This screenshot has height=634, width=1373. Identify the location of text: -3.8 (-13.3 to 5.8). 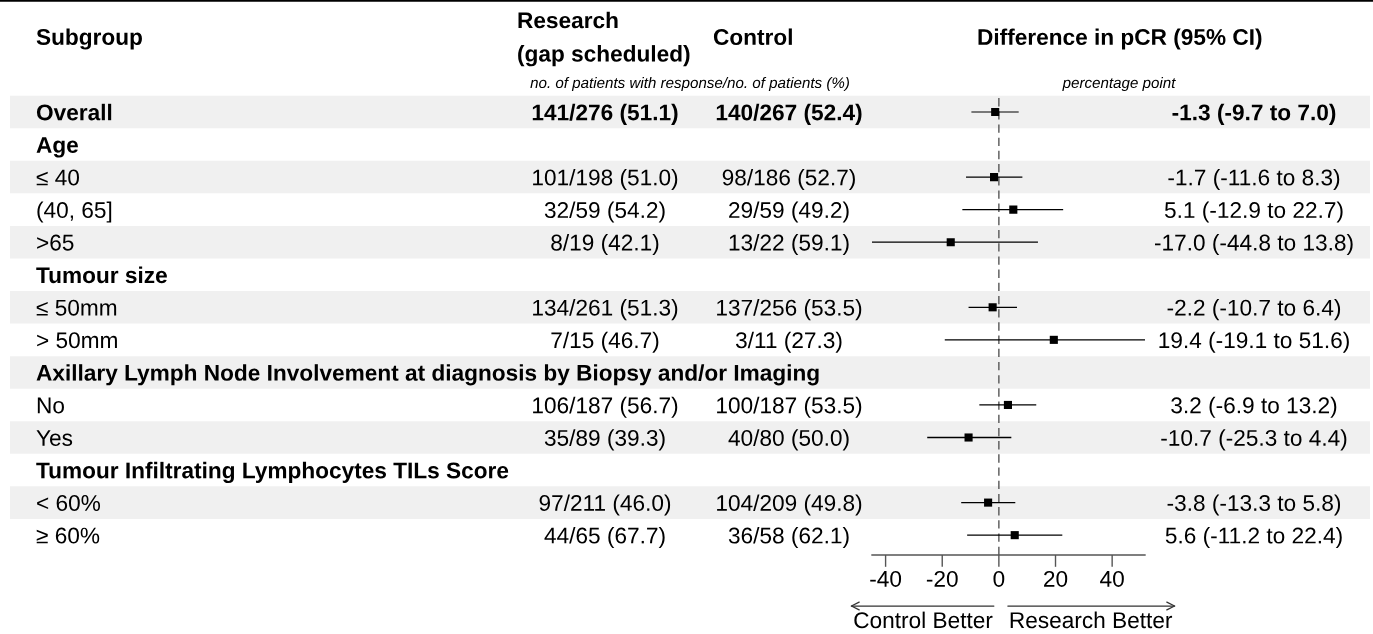
(1254, 505).